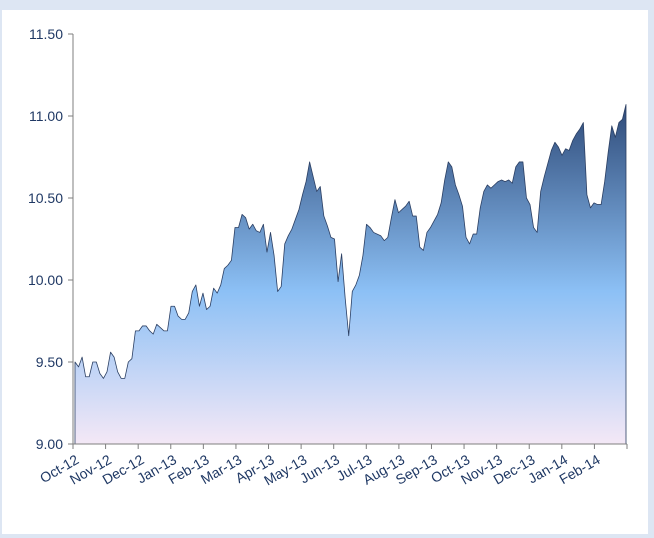 This screenshot has height=538, width=654. What do you see at coordinates (46, 34) in the screenshot?
I see `y-tick-label: 11.50` at bounding box center [46, 34].